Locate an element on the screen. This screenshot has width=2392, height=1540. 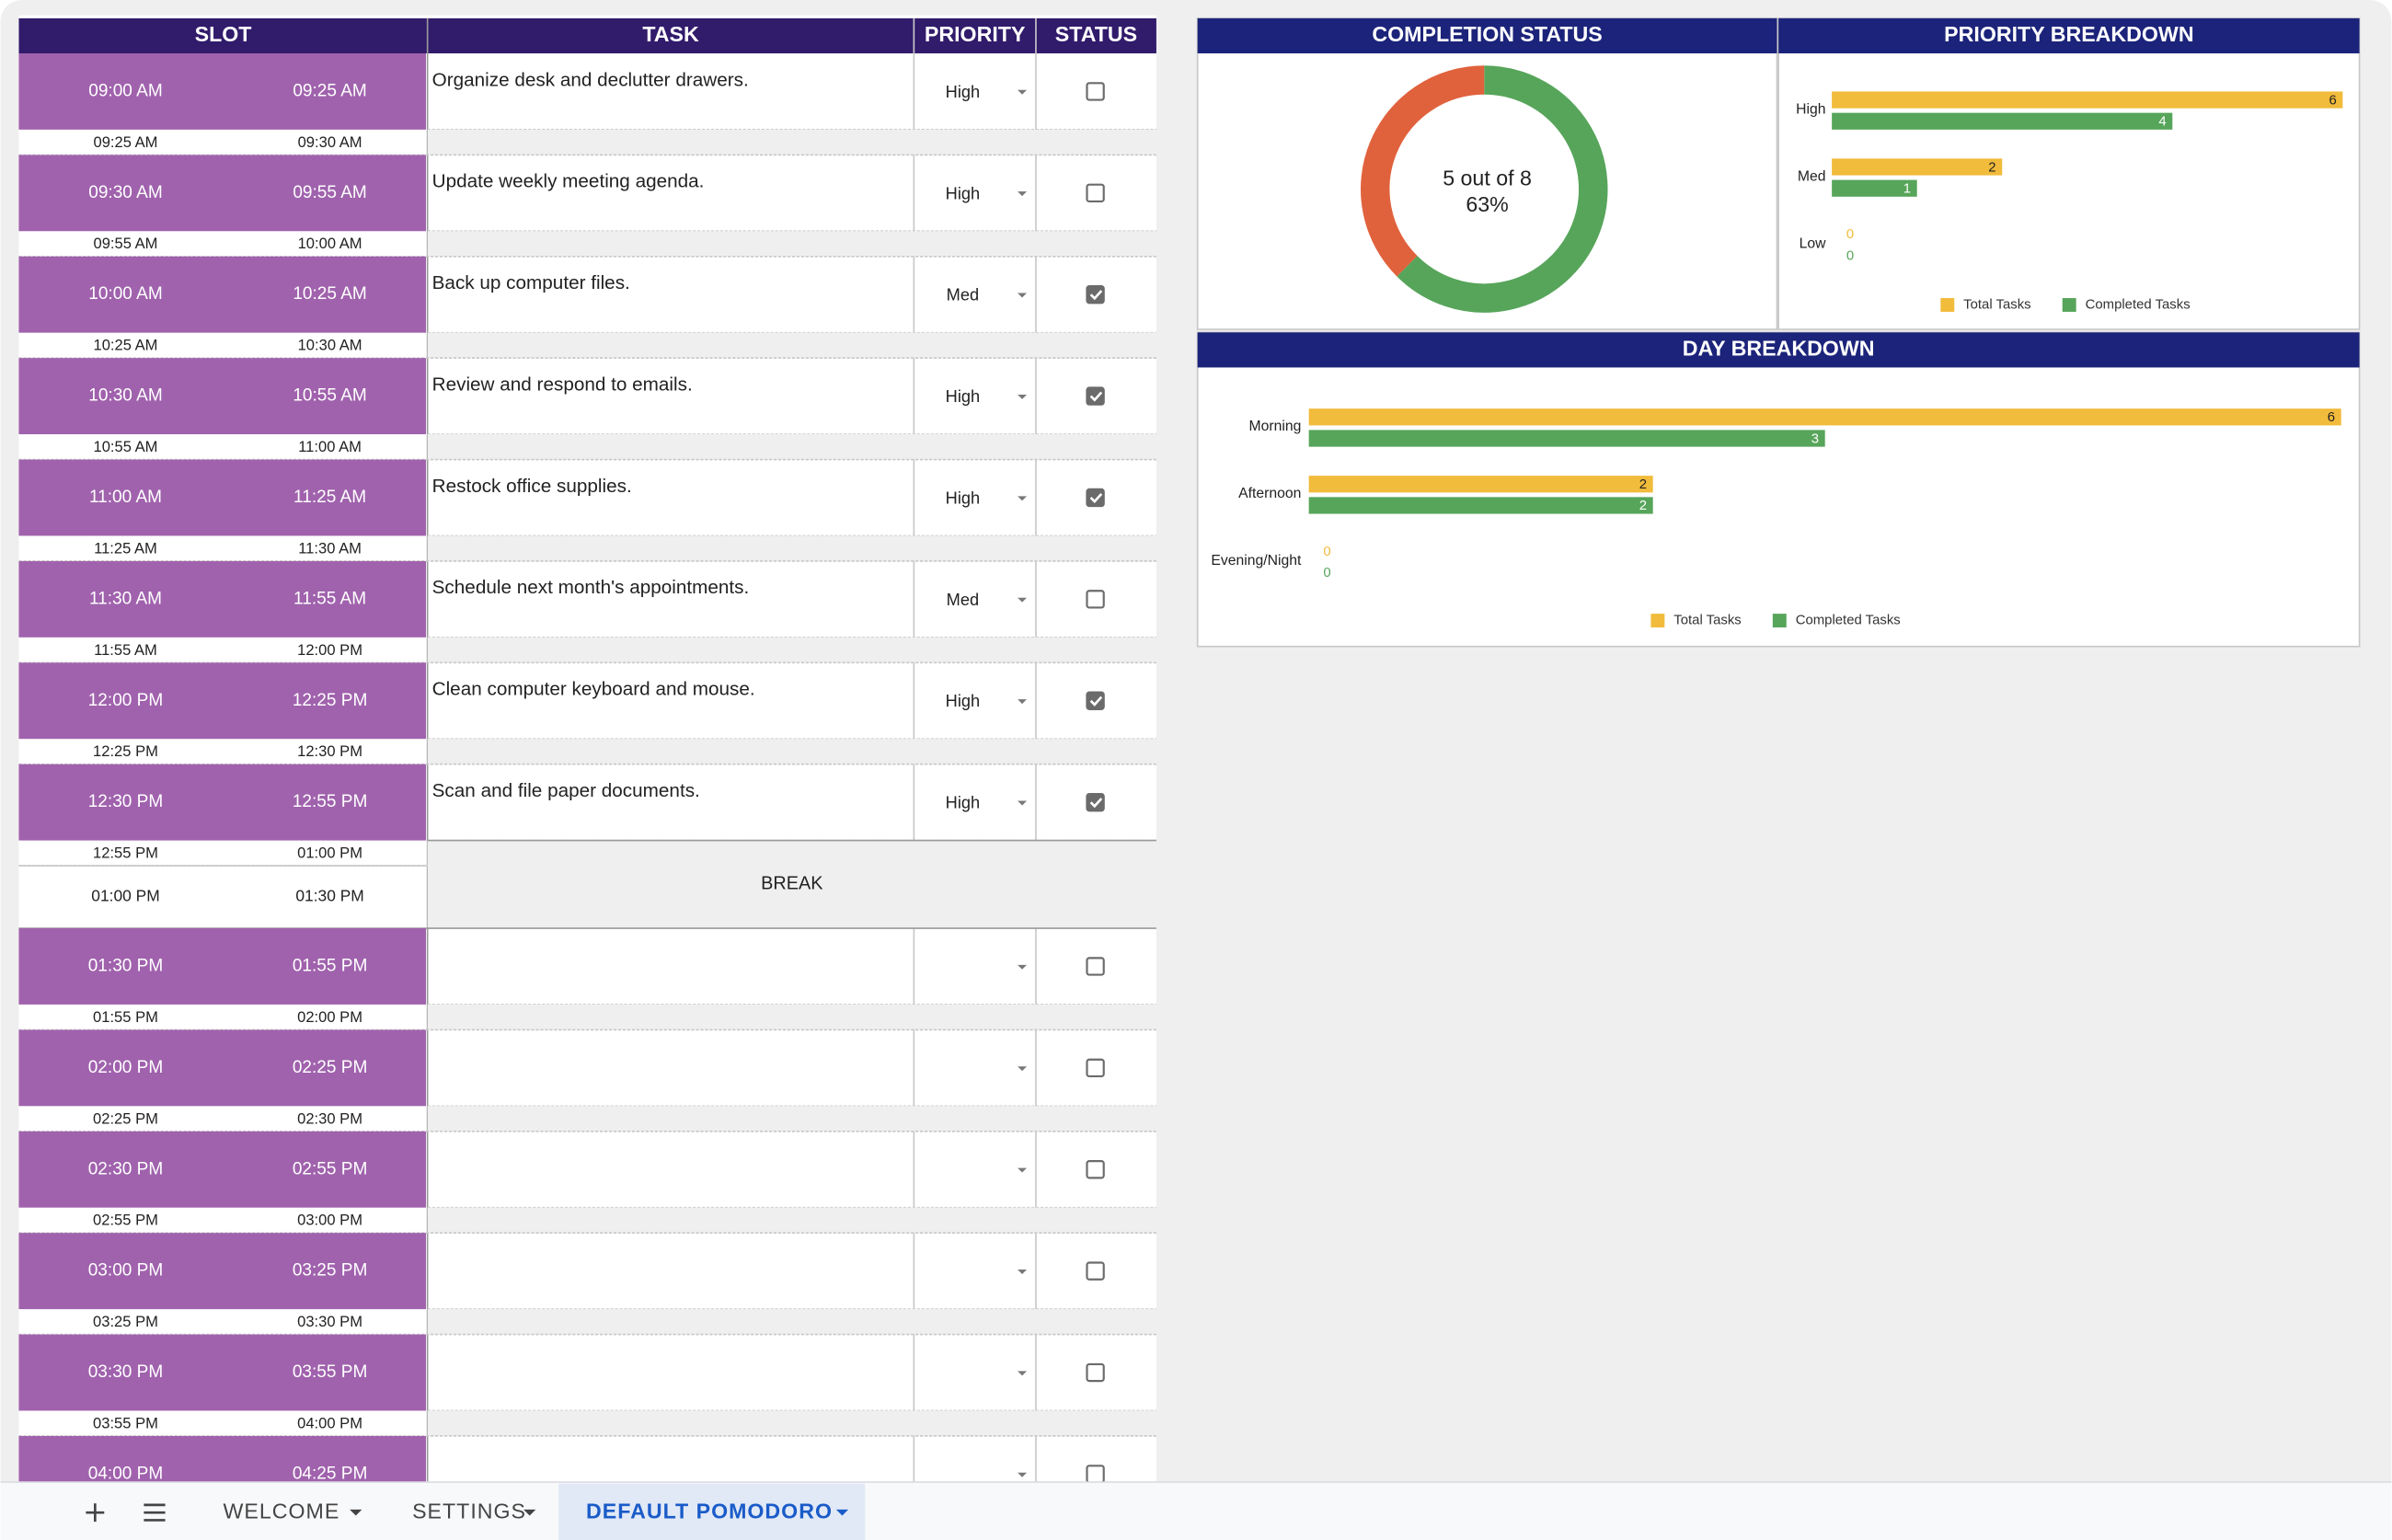
data-label: 0 is located at coordinates (1326, 573).